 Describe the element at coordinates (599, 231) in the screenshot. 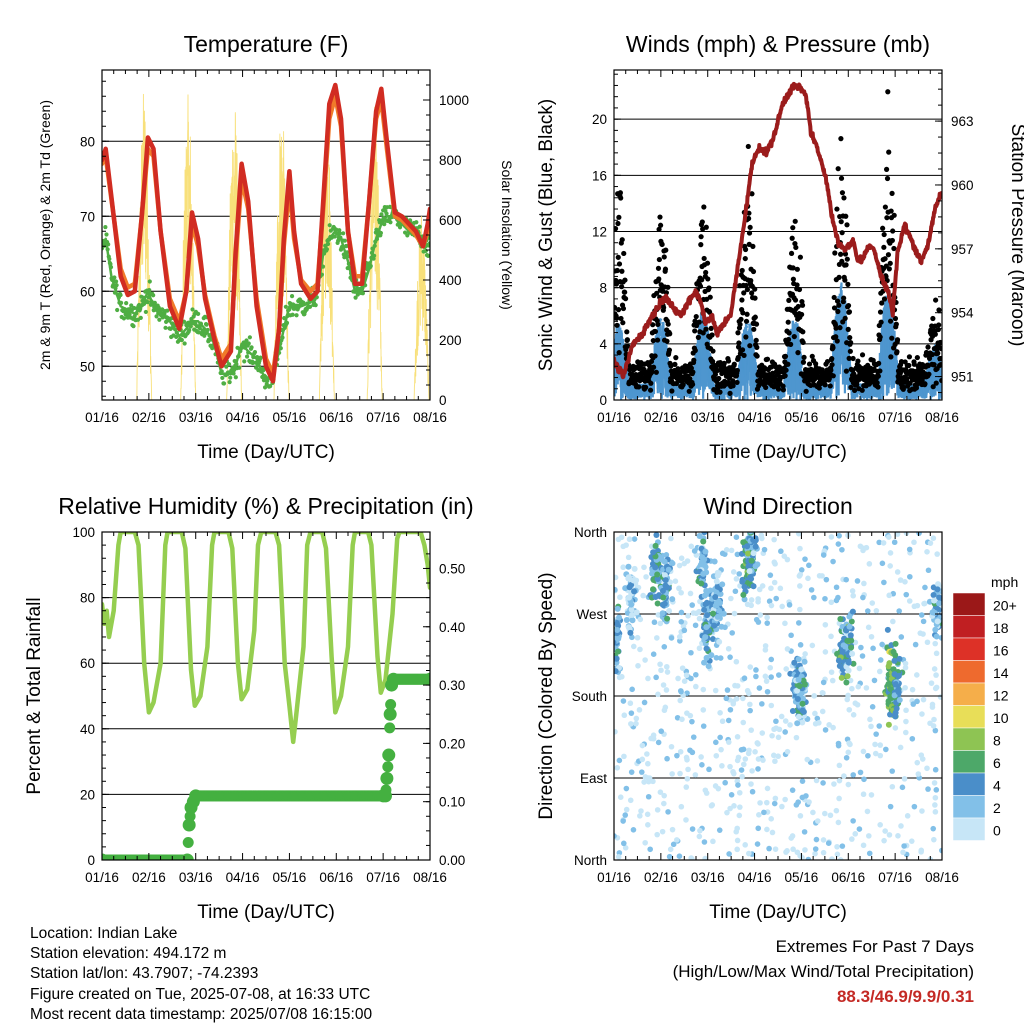

I see `y-tick-label: 12` at that location.